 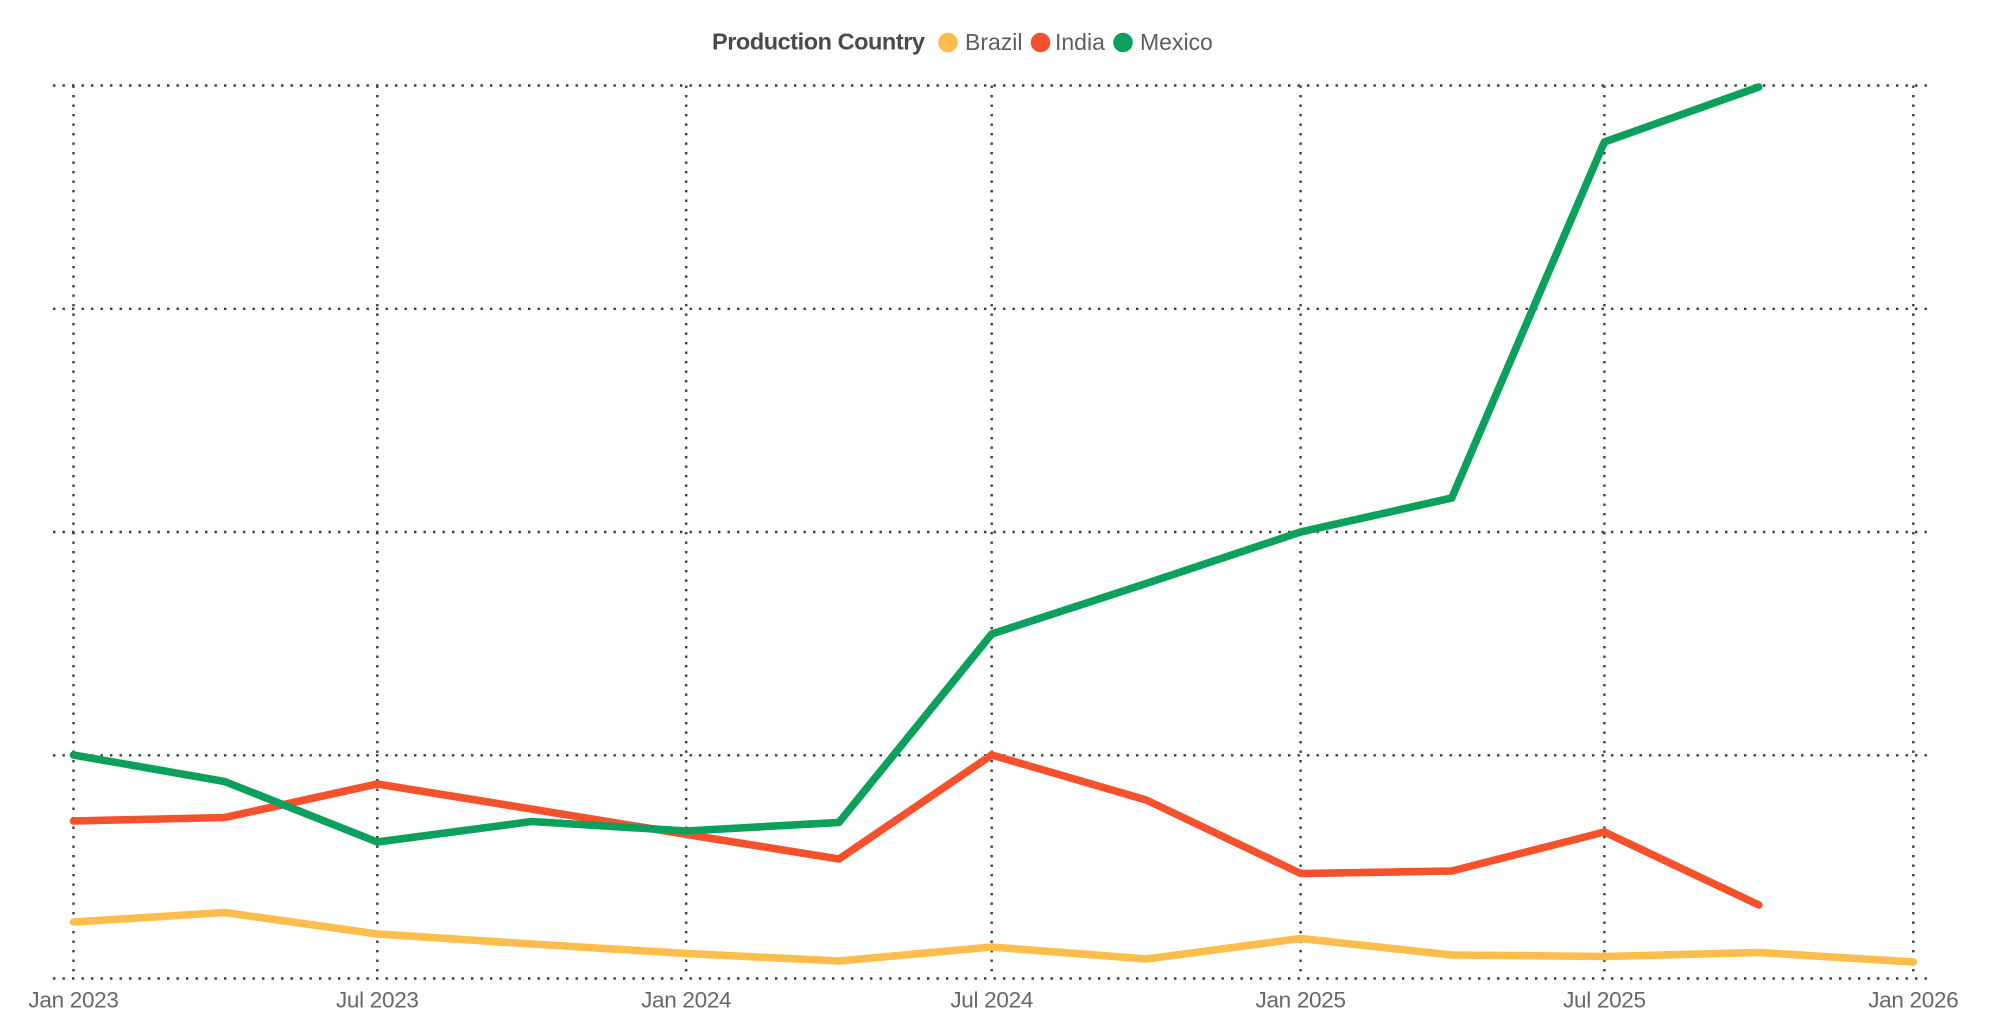 I want to click on svg-text: Production Country, so click(x=818, y=42).